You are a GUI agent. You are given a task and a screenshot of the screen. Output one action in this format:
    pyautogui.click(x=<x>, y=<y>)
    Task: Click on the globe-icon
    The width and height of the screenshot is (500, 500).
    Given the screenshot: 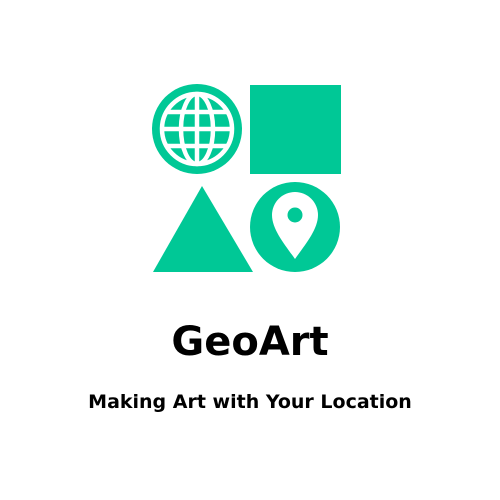 What is the action you would take?
    pyautogui.click(x=197, y=129)
    